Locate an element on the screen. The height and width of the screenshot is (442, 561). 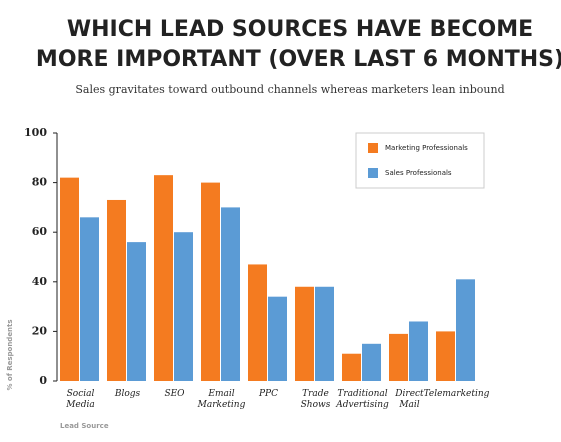
legend is located at coordinates (420, 160).